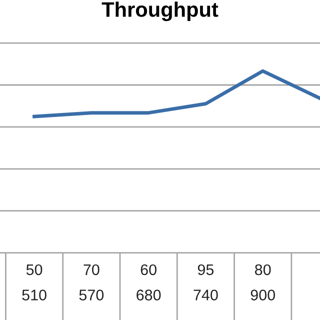 Image resolution: width=320 pixels, height=320 pixels. I want to click on x-tick-label: 95 740, so click(206, 282).